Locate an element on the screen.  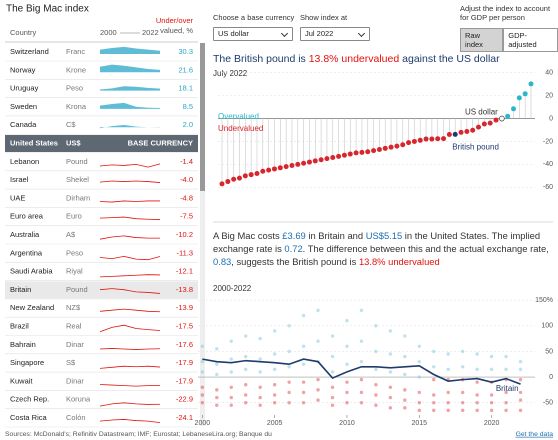
headline-part: 13.8% undervalued is located at coordinates (354, 59).